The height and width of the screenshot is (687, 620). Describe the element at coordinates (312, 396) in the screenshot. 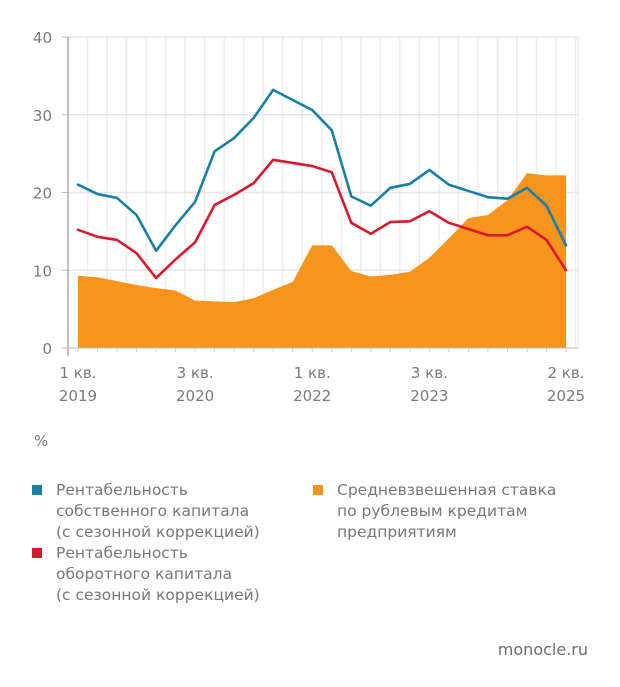

I see `x-tick-label: 2022` at that location.